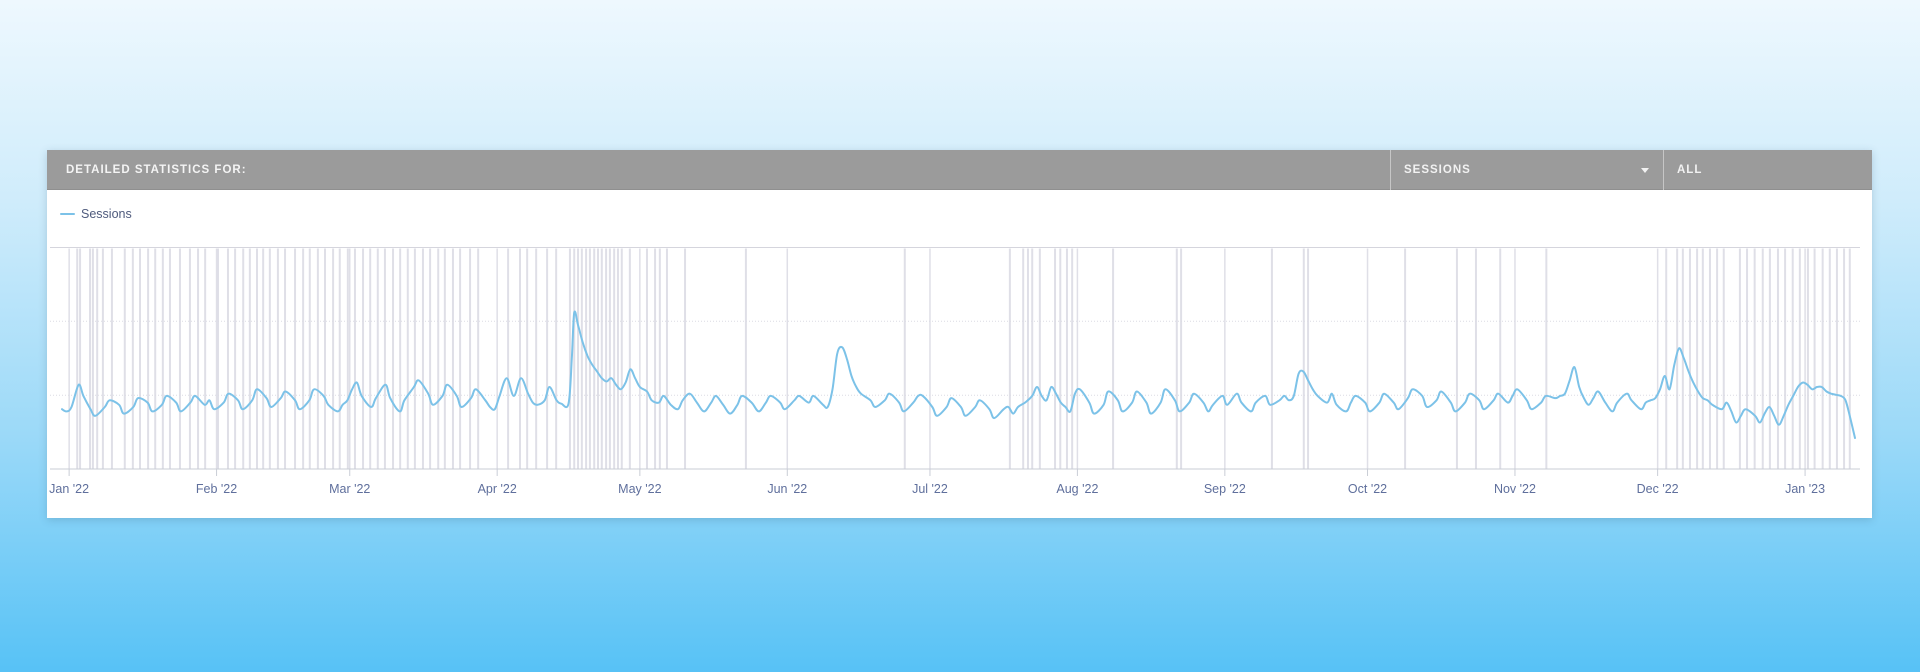  I want to click on axis-label-month: Apr '22, so click(497, 489).